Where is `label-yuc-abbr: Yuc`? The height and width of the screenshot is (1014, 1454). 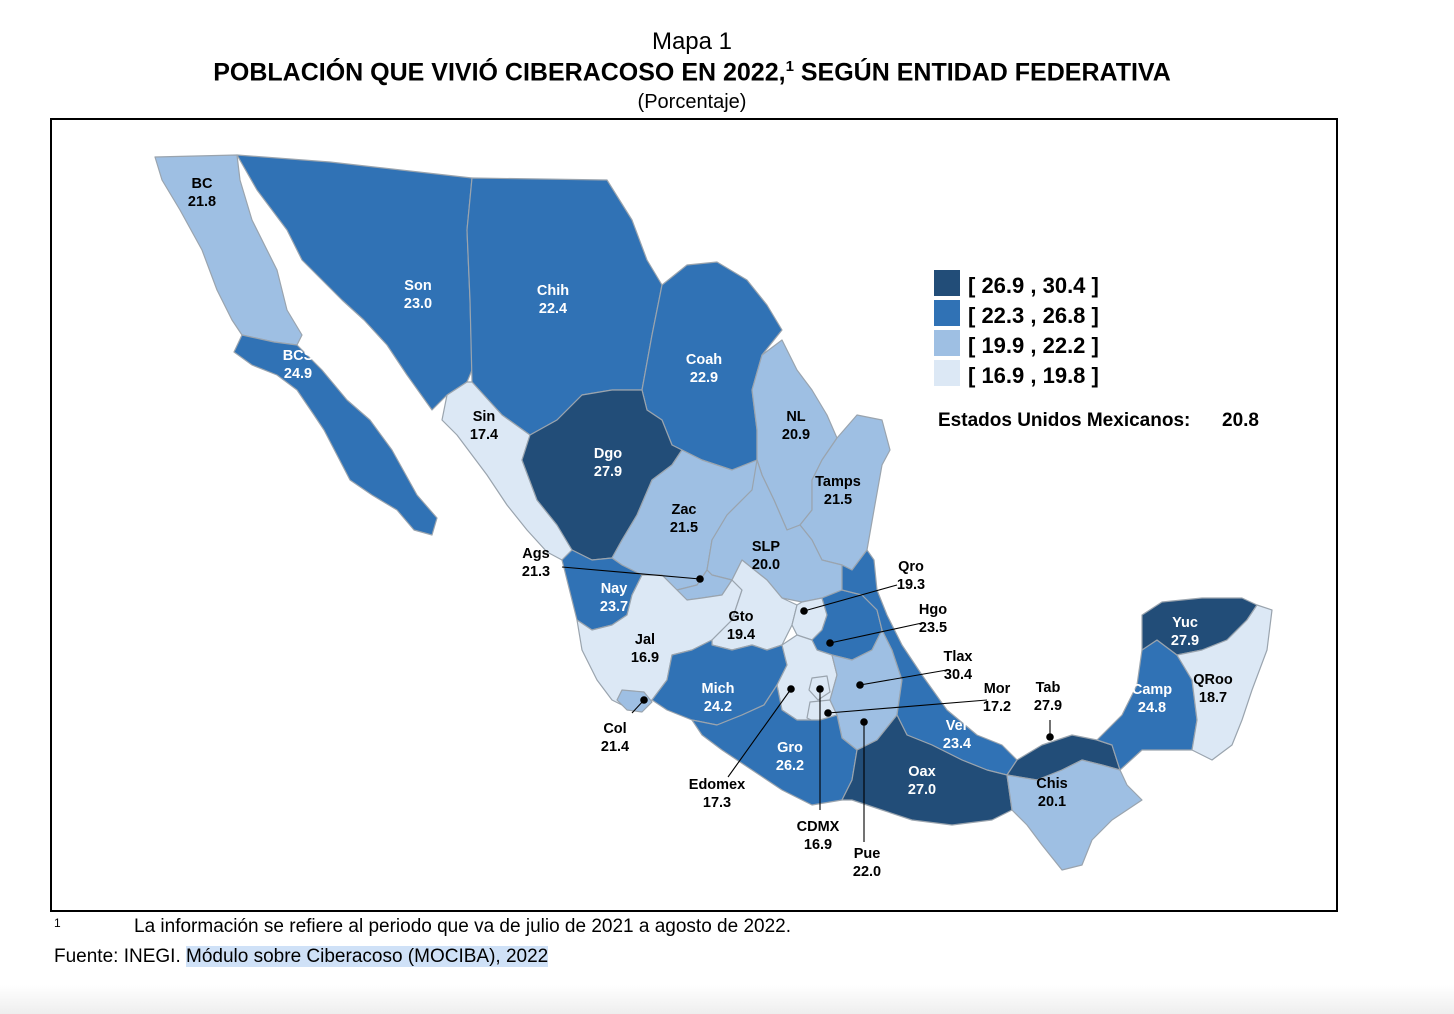
label-yuc-abbr: Yuc is located at coordinates (1185, 623).